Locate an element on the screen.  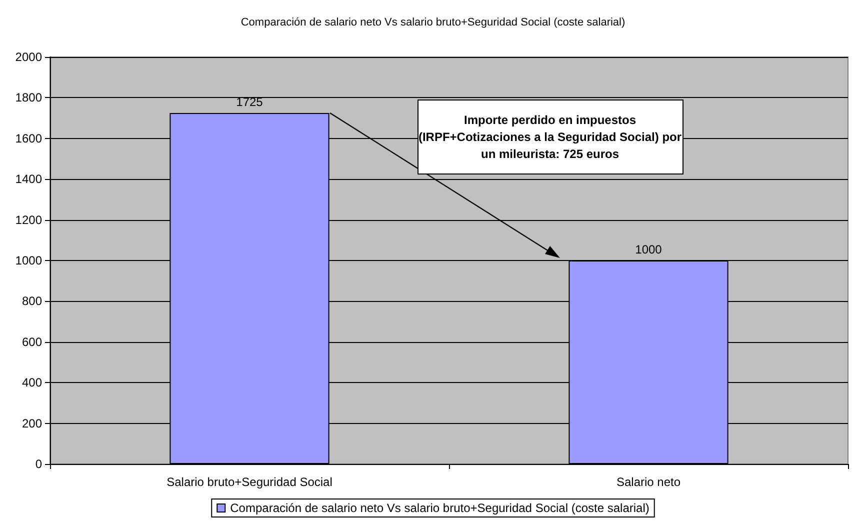
y-tick-label: 200 is located at coordinates (32, 423).